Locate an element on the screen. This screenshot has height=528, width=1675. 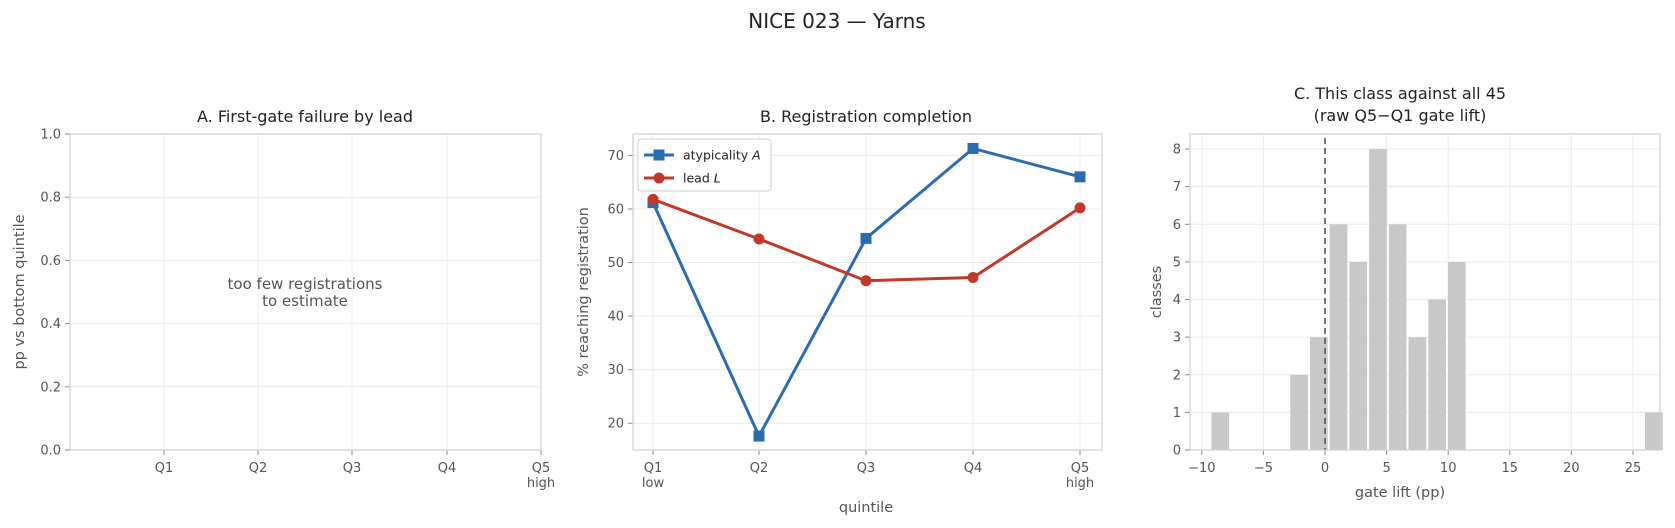
panel-b-legend-atypicality-marker is located at coordinates (659, 155).